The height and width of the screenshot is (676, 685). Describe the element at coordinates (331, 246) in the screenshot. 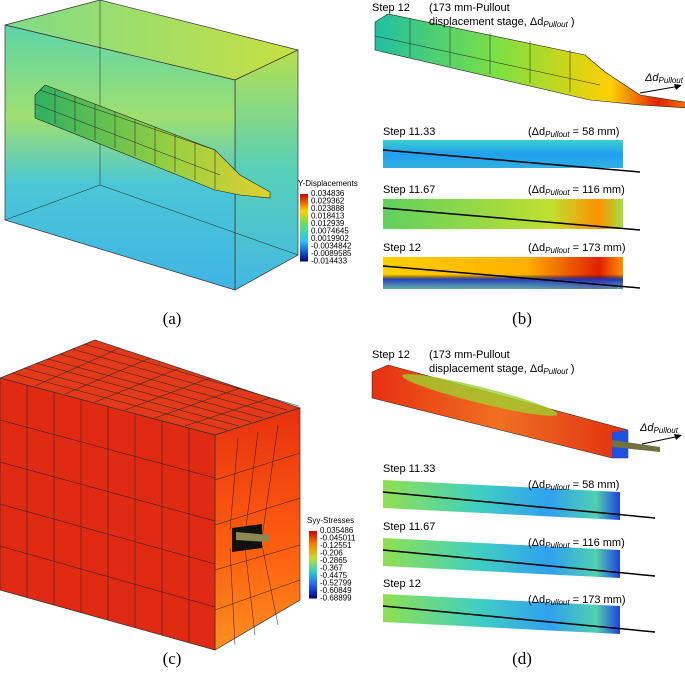

I see `legend-label: -0.0034842` at that location.